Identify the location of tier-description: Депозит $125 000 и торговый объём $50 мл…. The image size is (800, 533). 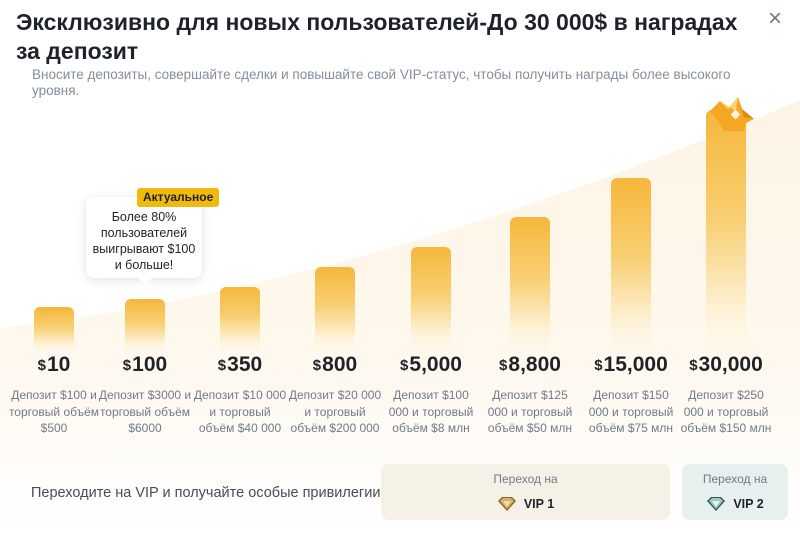
(530, 411).